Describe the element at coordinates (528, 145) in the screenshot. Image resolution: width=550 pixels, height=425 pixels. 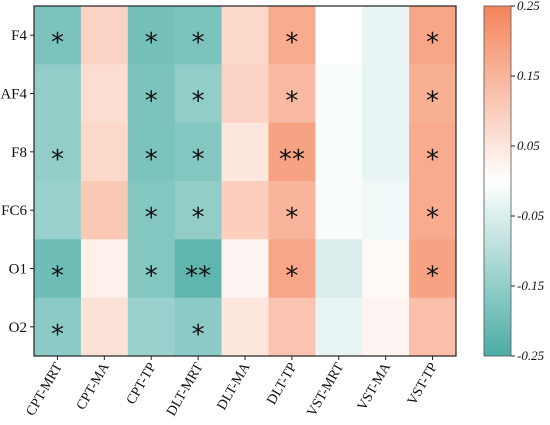
I see `colorbar-tick-label: 0.05` at that location.